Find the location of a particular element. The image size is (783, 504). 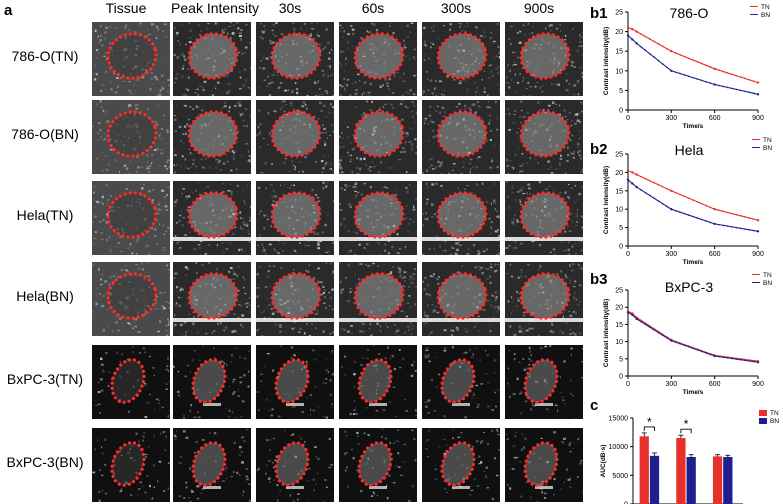

row-label: 786-O(BN) is located at coordinates (45, 134).